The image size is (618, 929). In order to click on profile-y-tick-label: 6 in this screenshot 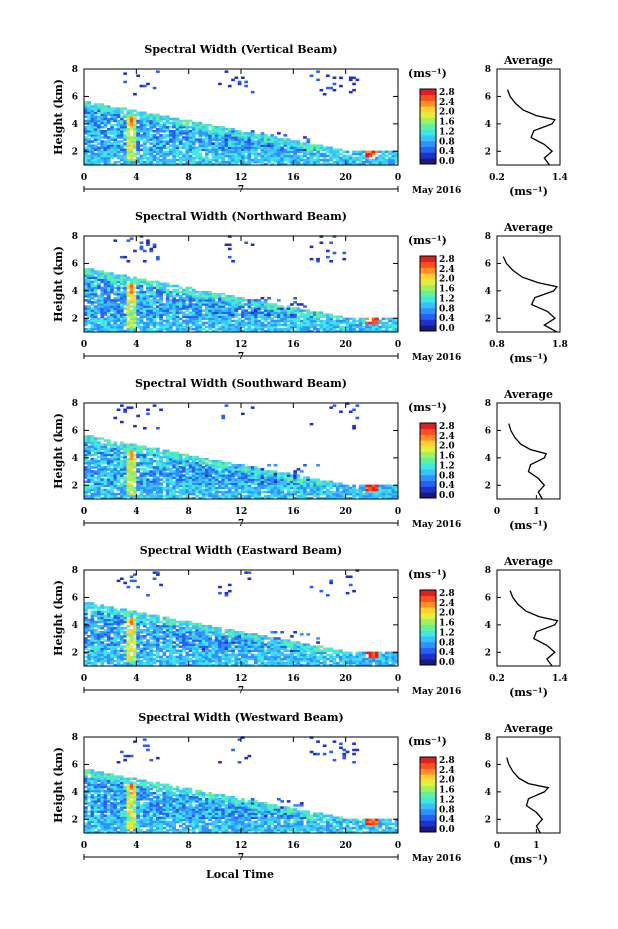, I will do `click(488, 431)`.